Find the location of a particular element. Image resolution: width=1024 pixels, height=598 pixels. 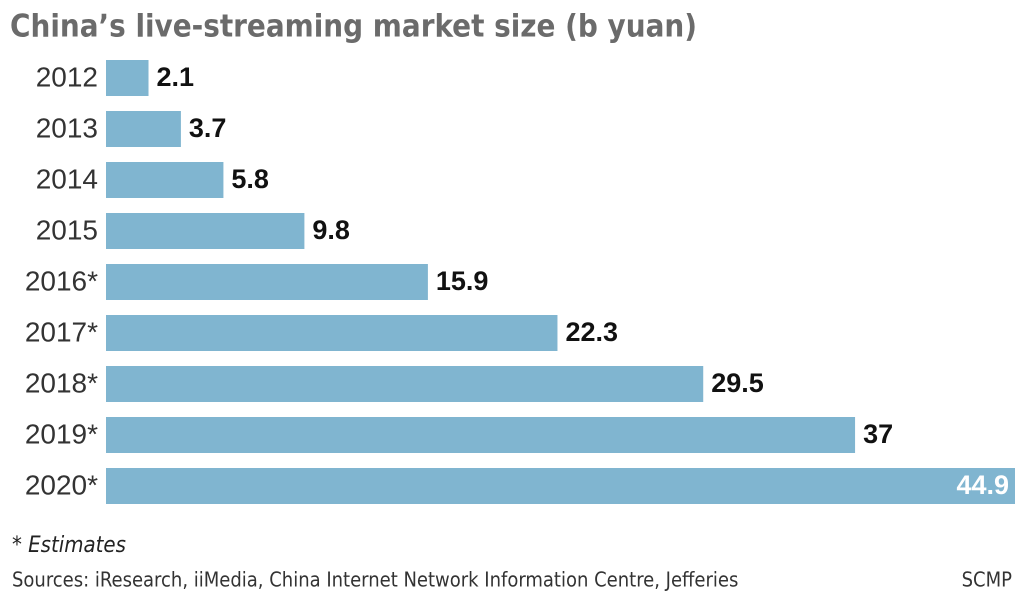

value-label: 44.9 is located at coordinates (982, 485).